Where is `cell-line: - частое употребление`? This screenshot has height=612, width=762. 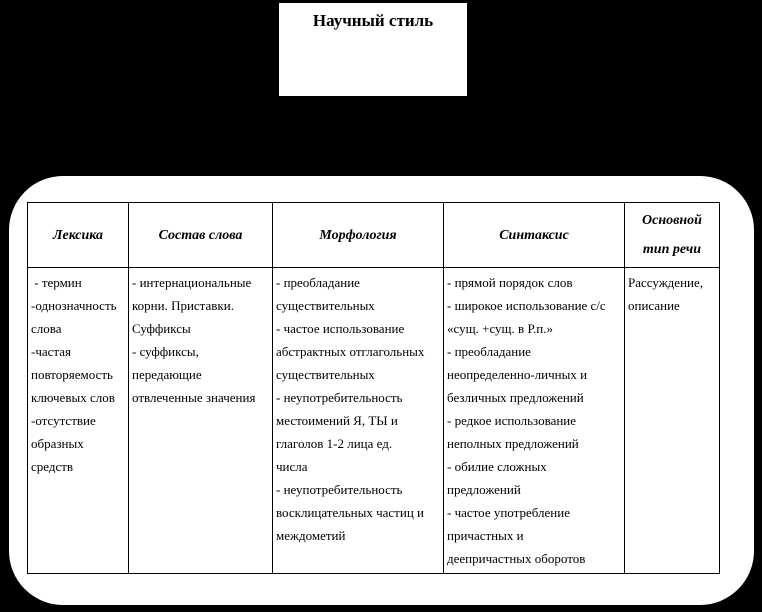
cell-line: - частое употребление is located at coordinates (508, 512).